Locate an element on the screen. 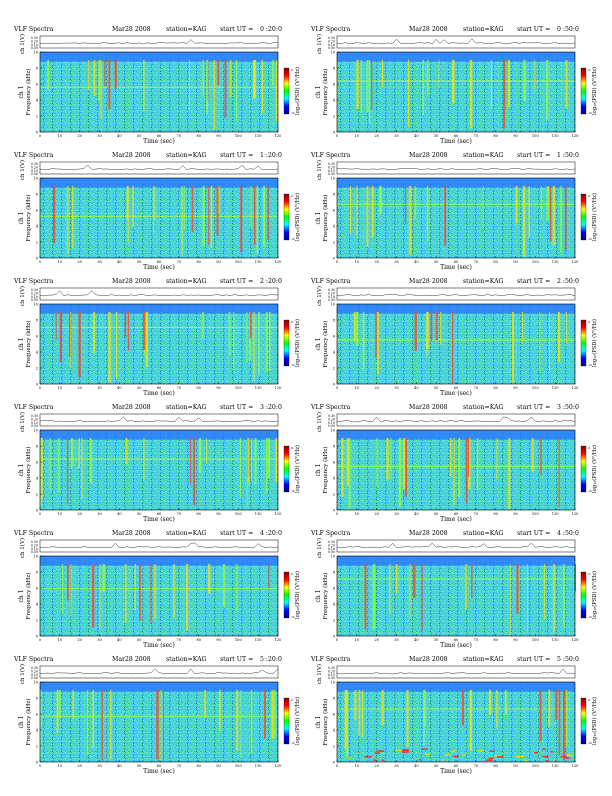 The height and width of the screenshot is (796, 612). x-tick-label: 50 is located at coordinates (139, 136).